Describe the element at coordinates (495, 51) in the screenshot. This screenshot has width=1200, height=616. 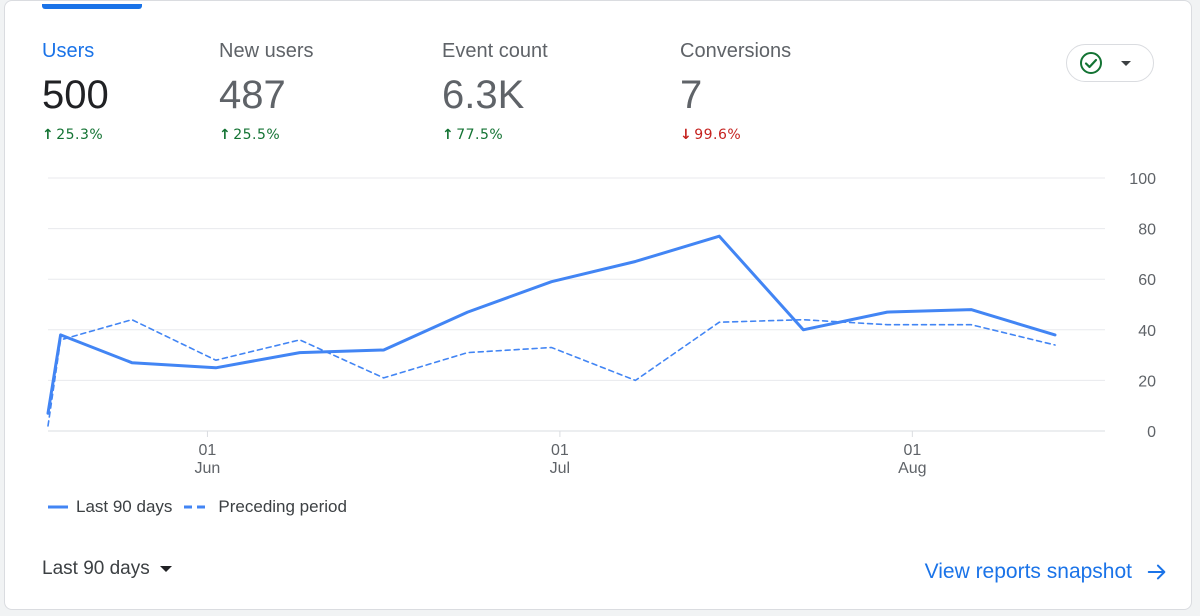
I see `metric-label: Event count` at that location.